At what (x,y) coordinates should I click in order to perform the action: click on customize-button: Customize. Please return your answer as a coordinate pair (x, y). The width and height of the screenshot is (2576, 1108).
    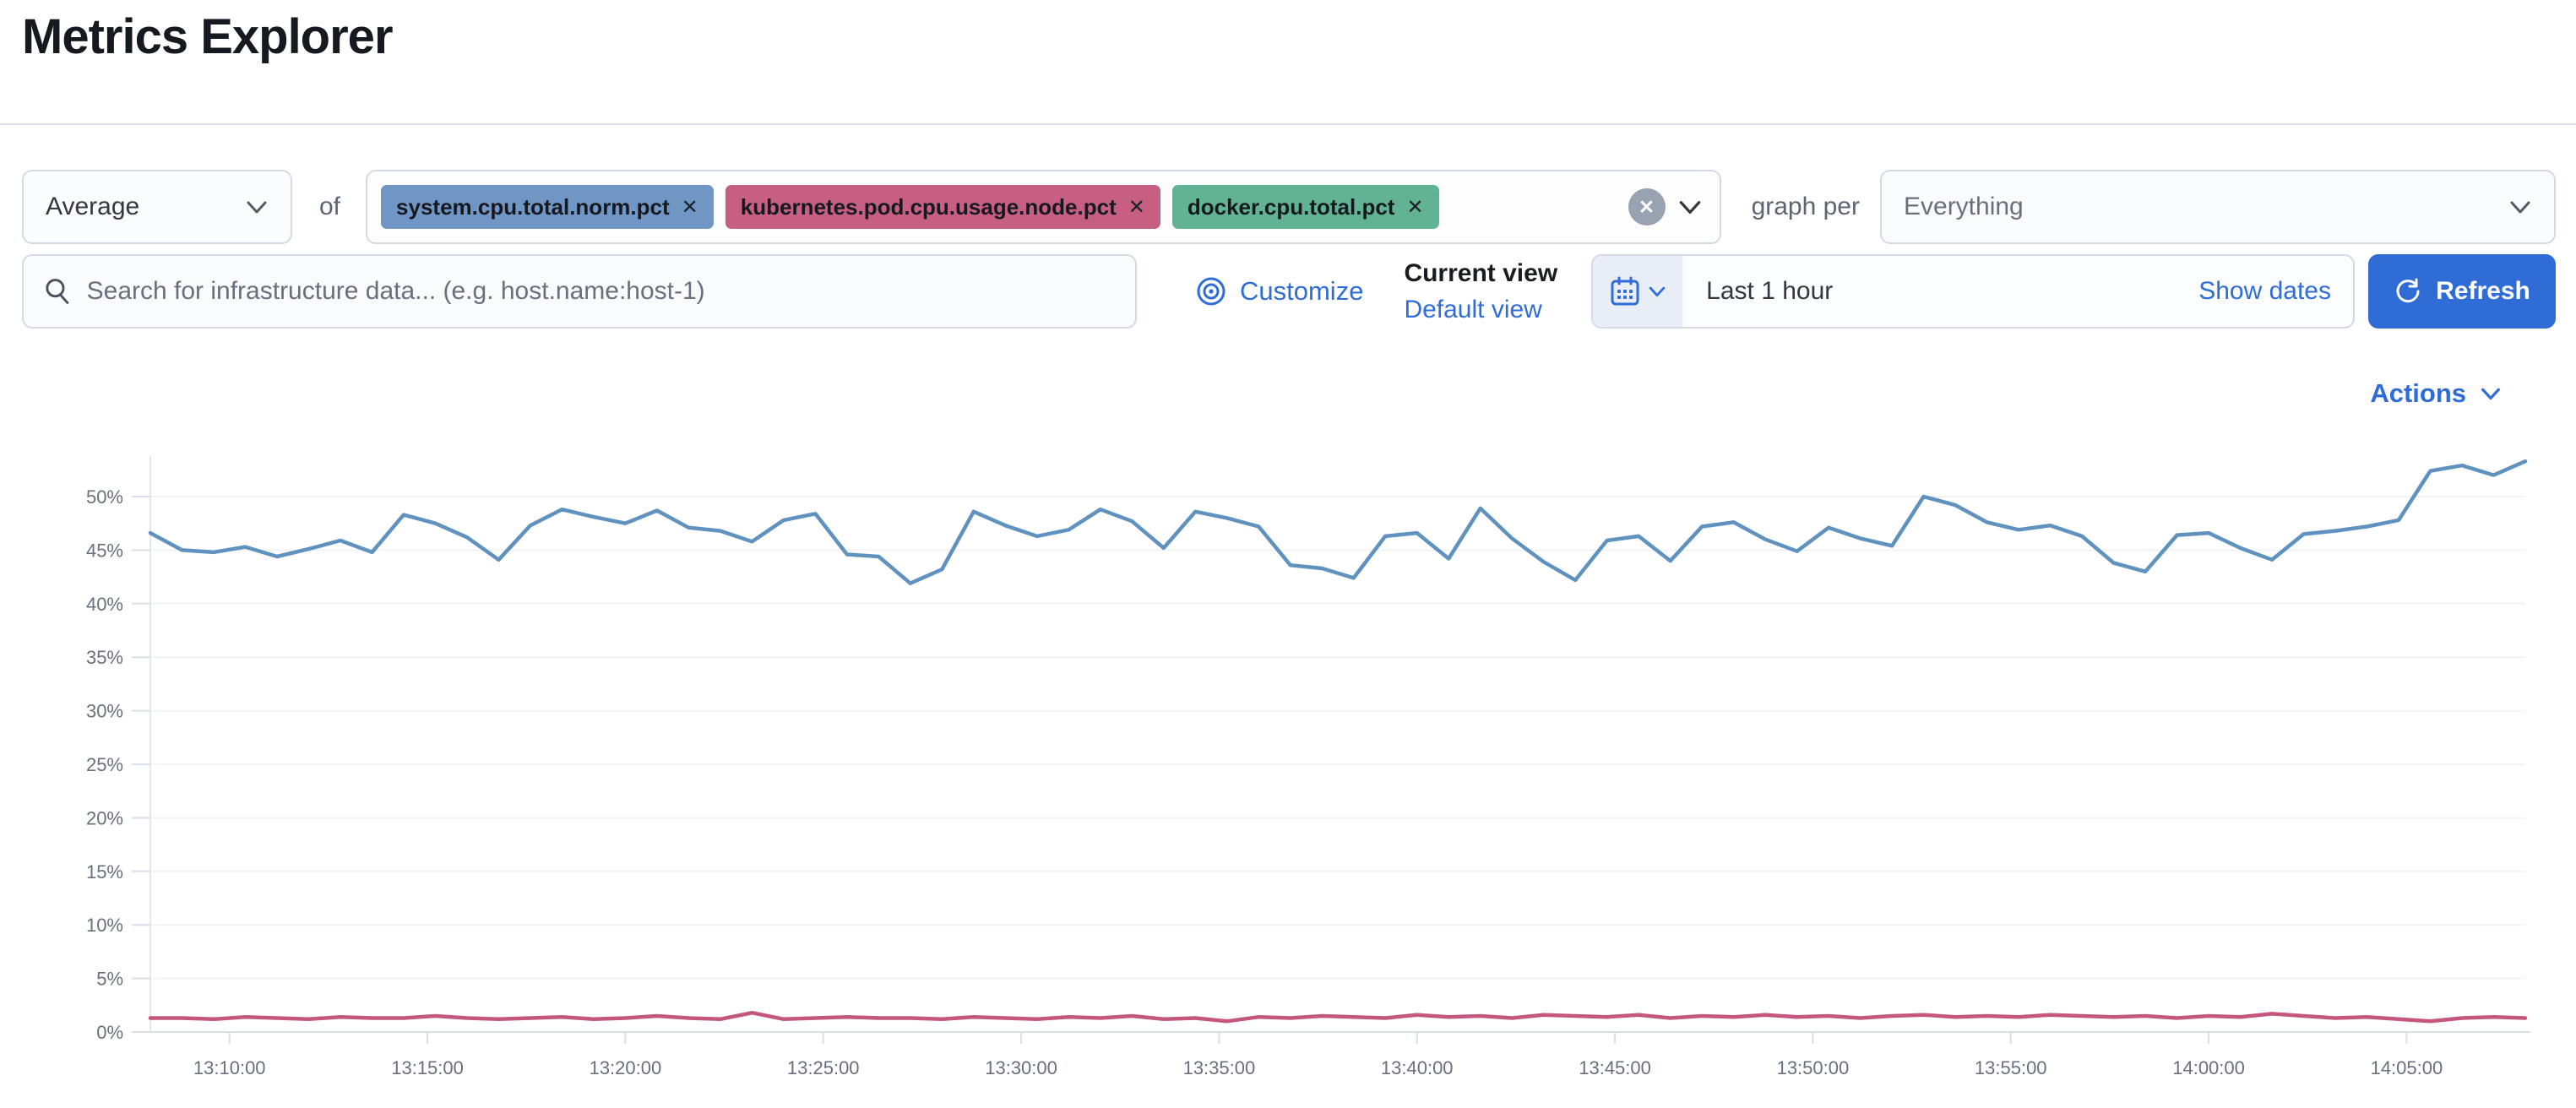
    Looking at the image, I should click on (1279, 291).